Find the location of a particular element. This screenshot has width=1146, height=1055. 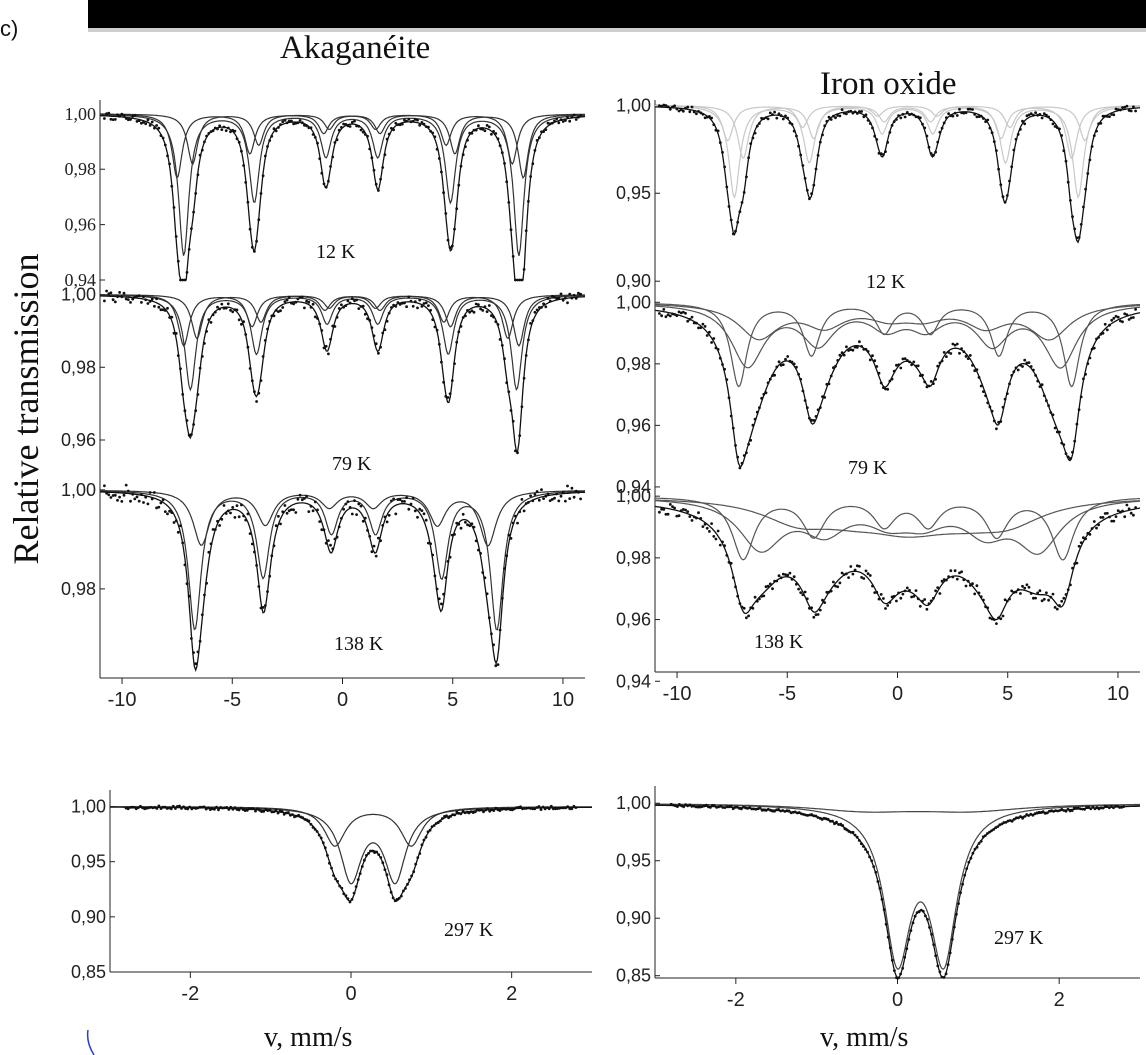

aka-297-xtick-label-0: -2 is located at coordinates (190, 994).